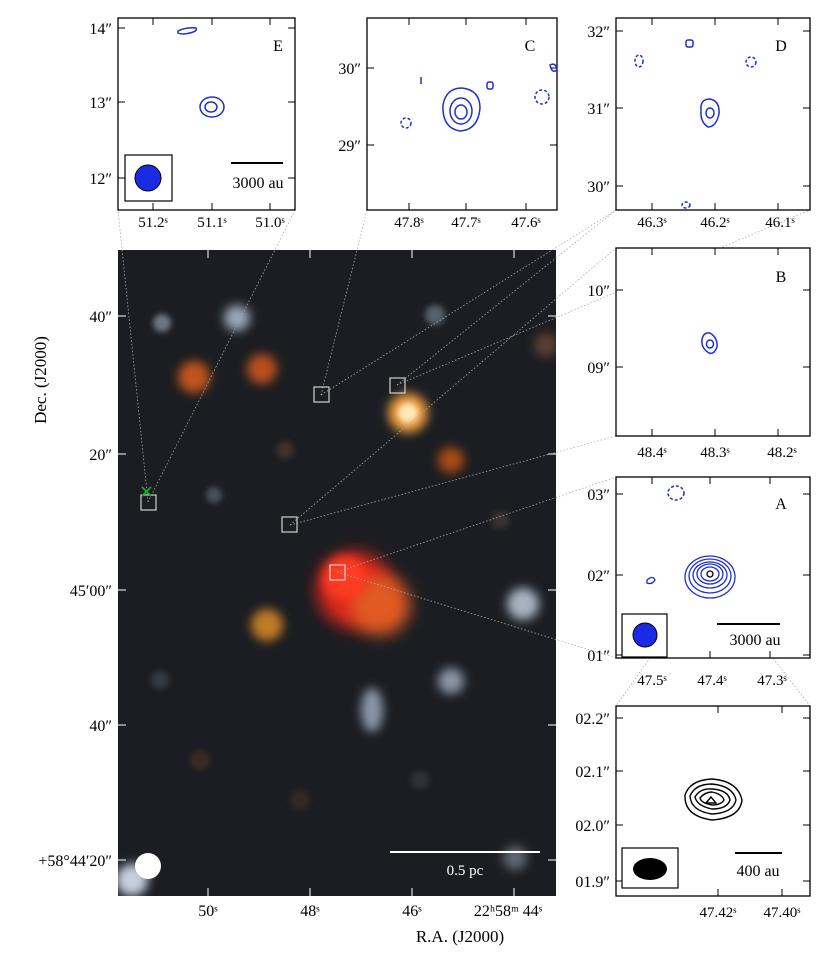 The width and height of the screenshot is (830, 963). What do you see at coordinates (699, 354) in the screenshot?
I see `inset-panel-b: 10″ 09″ 48.4ˢ 48.3ˢ 48.2ˢ B` at bounding box center [699, 354].